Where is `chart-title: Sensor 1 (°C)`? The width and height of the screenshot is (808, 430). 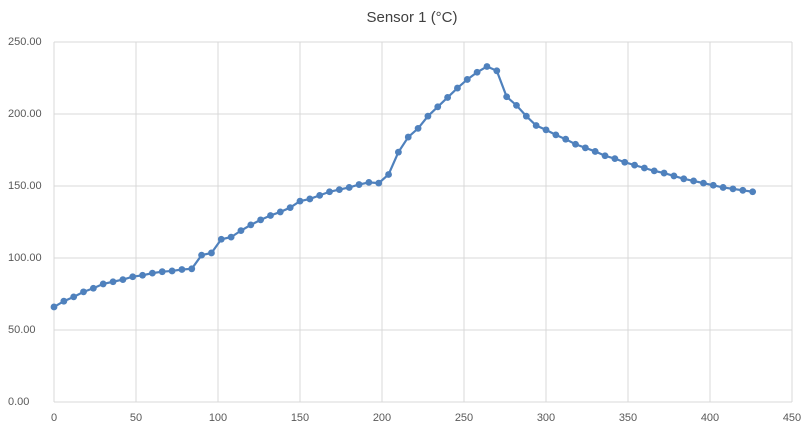
chart-title: Sensor 1 (°C) is located at coordinates (411, 17).